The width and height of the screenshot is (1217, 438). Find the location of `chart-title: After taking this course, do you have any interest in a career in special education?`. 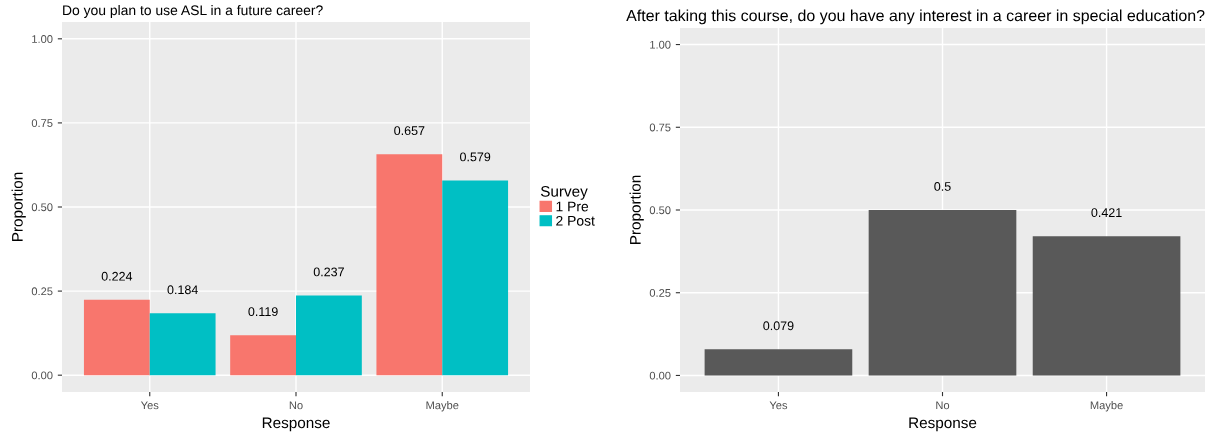

chart-title: After taking this course, do you have any interest in a career in special education? is located at coordinates (915, 17).